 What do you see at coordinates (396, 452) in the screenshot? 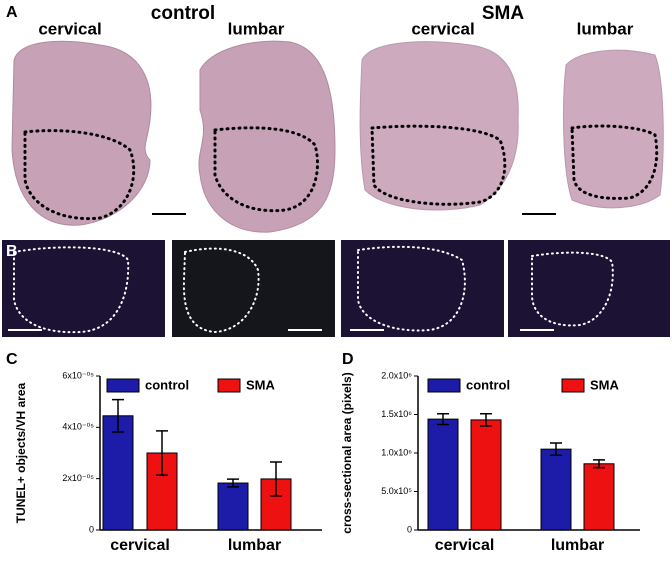
I see `y-tick-label: 1.0x10⁶` at bounding box center [396, 452].